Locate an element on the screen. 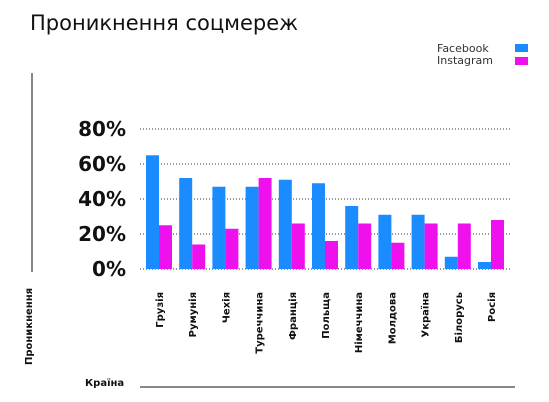 The height and width of the screenshot is (402, 549). y-tick-label: 20% is located at coordinates (102, 234).